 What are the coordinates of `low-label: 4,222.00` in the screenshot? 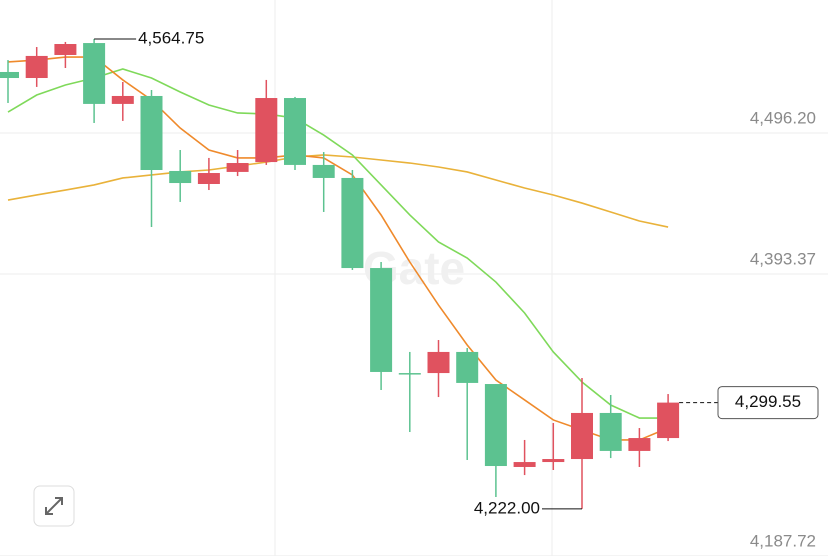 It's located at (507, 507).